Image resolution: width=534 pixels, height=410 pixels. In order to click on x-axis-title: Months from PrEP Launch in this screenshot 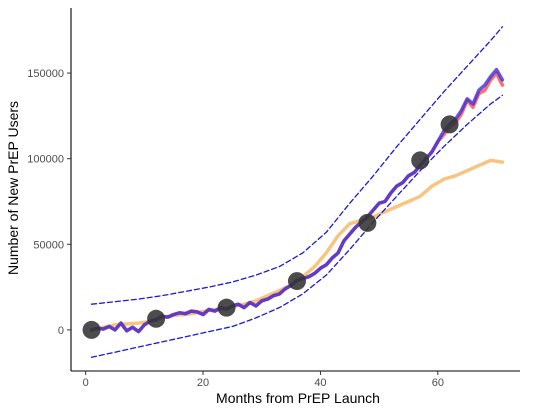, I will do `click(298, 398)`.